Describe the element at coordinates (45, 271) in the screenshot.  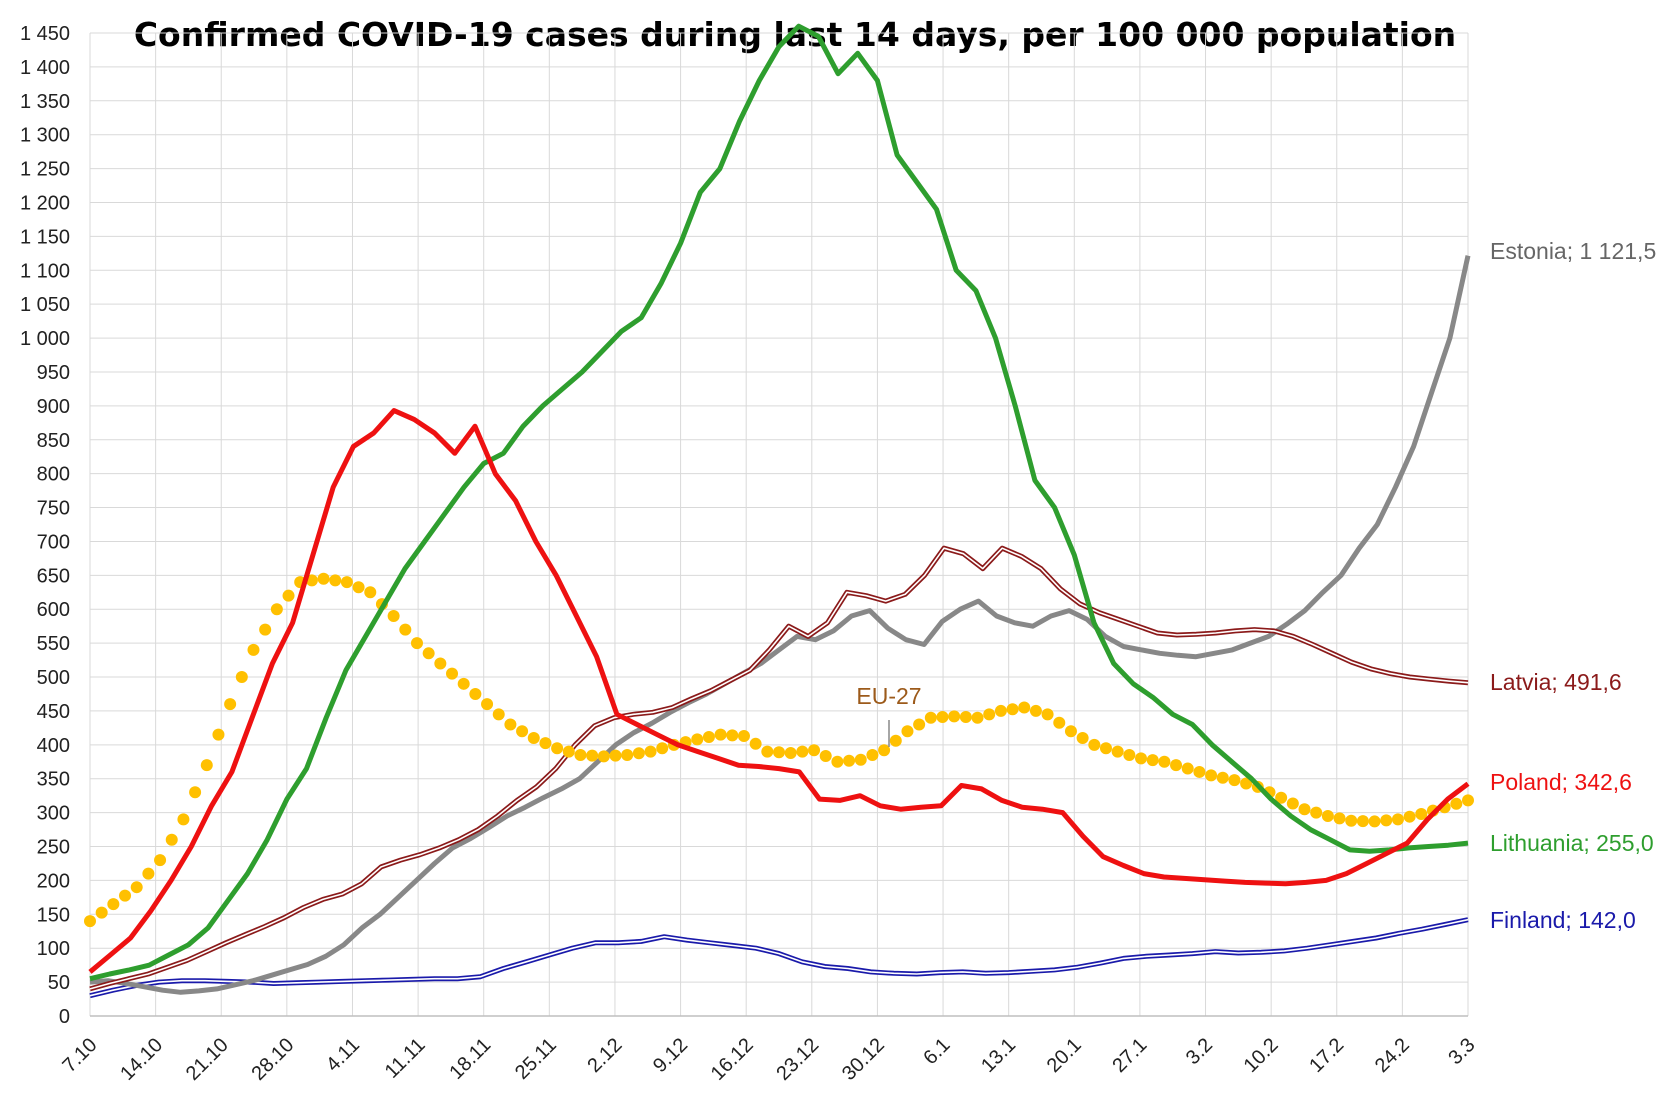
I see `y-tick-label: 1 100` at that location.